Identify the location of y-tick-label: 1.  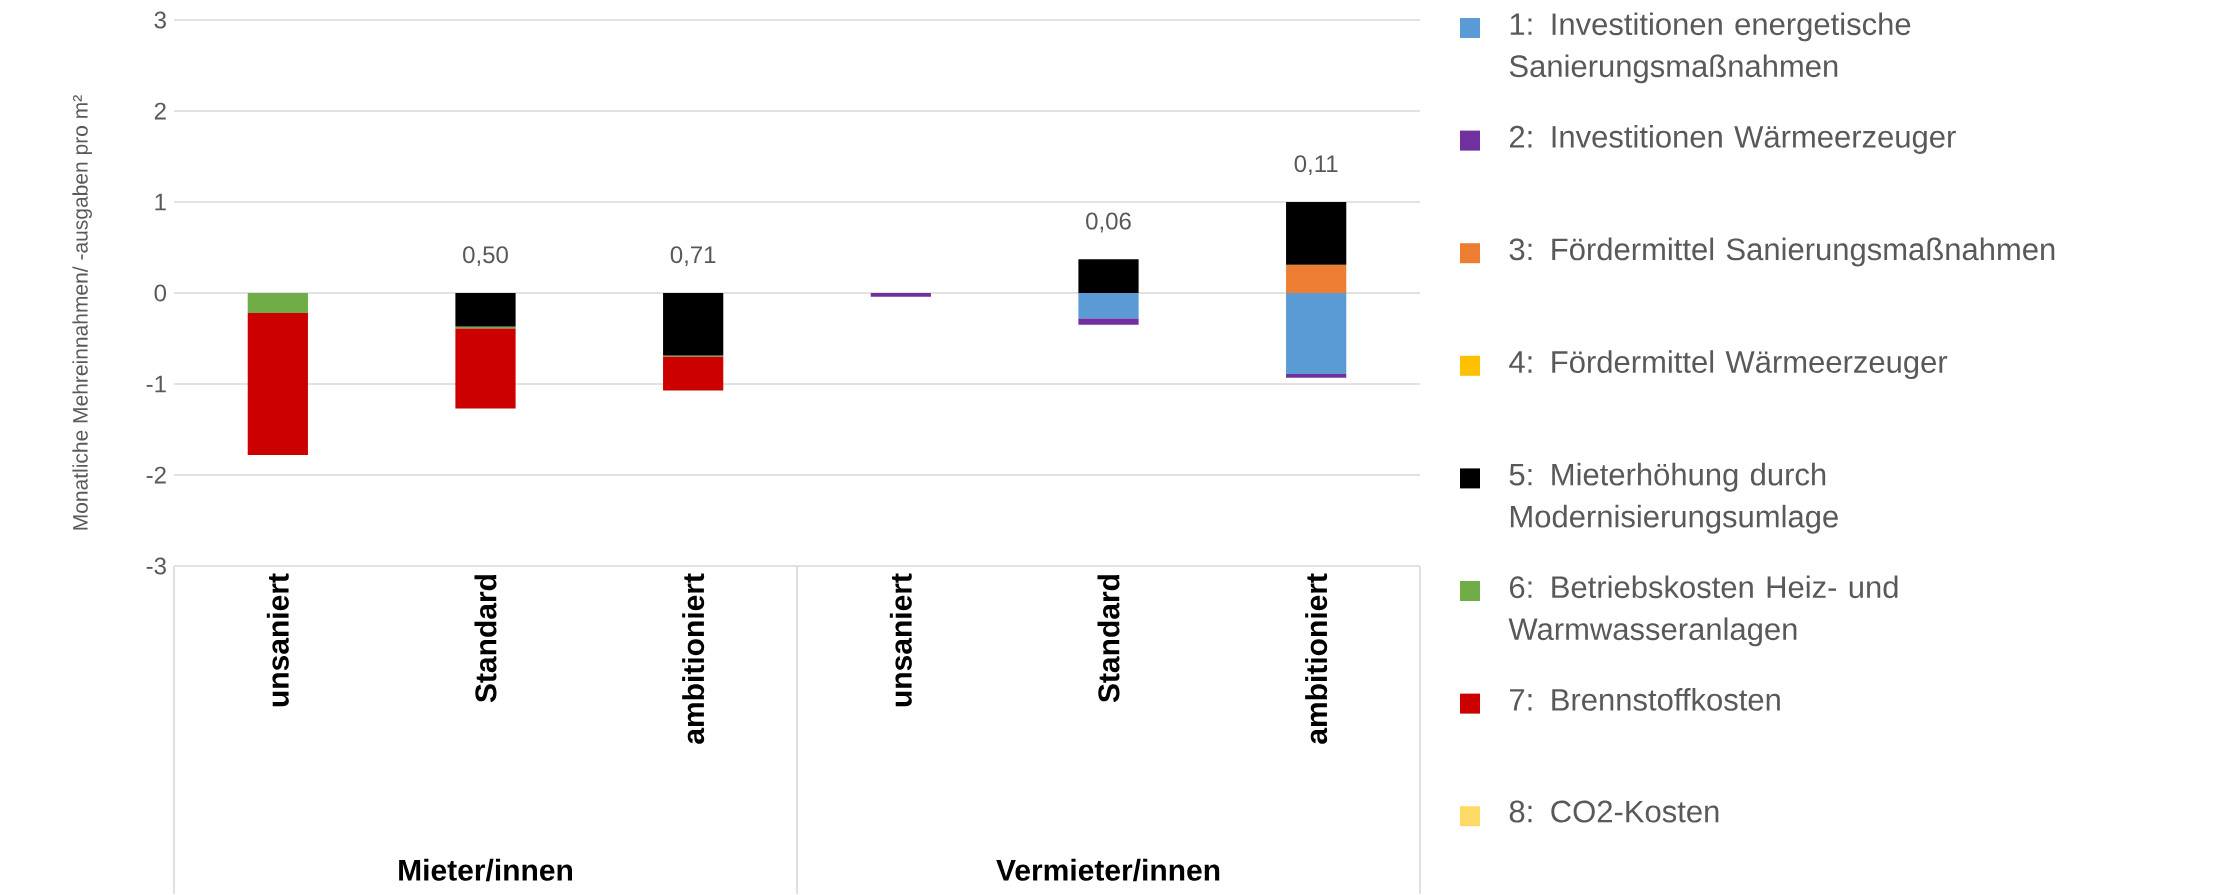
(160, 202).